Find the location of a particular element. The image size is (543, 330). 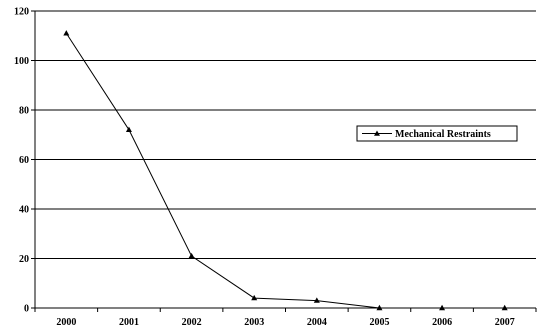

legend: Mechanical Restraints is located at coordinates (437, 133).